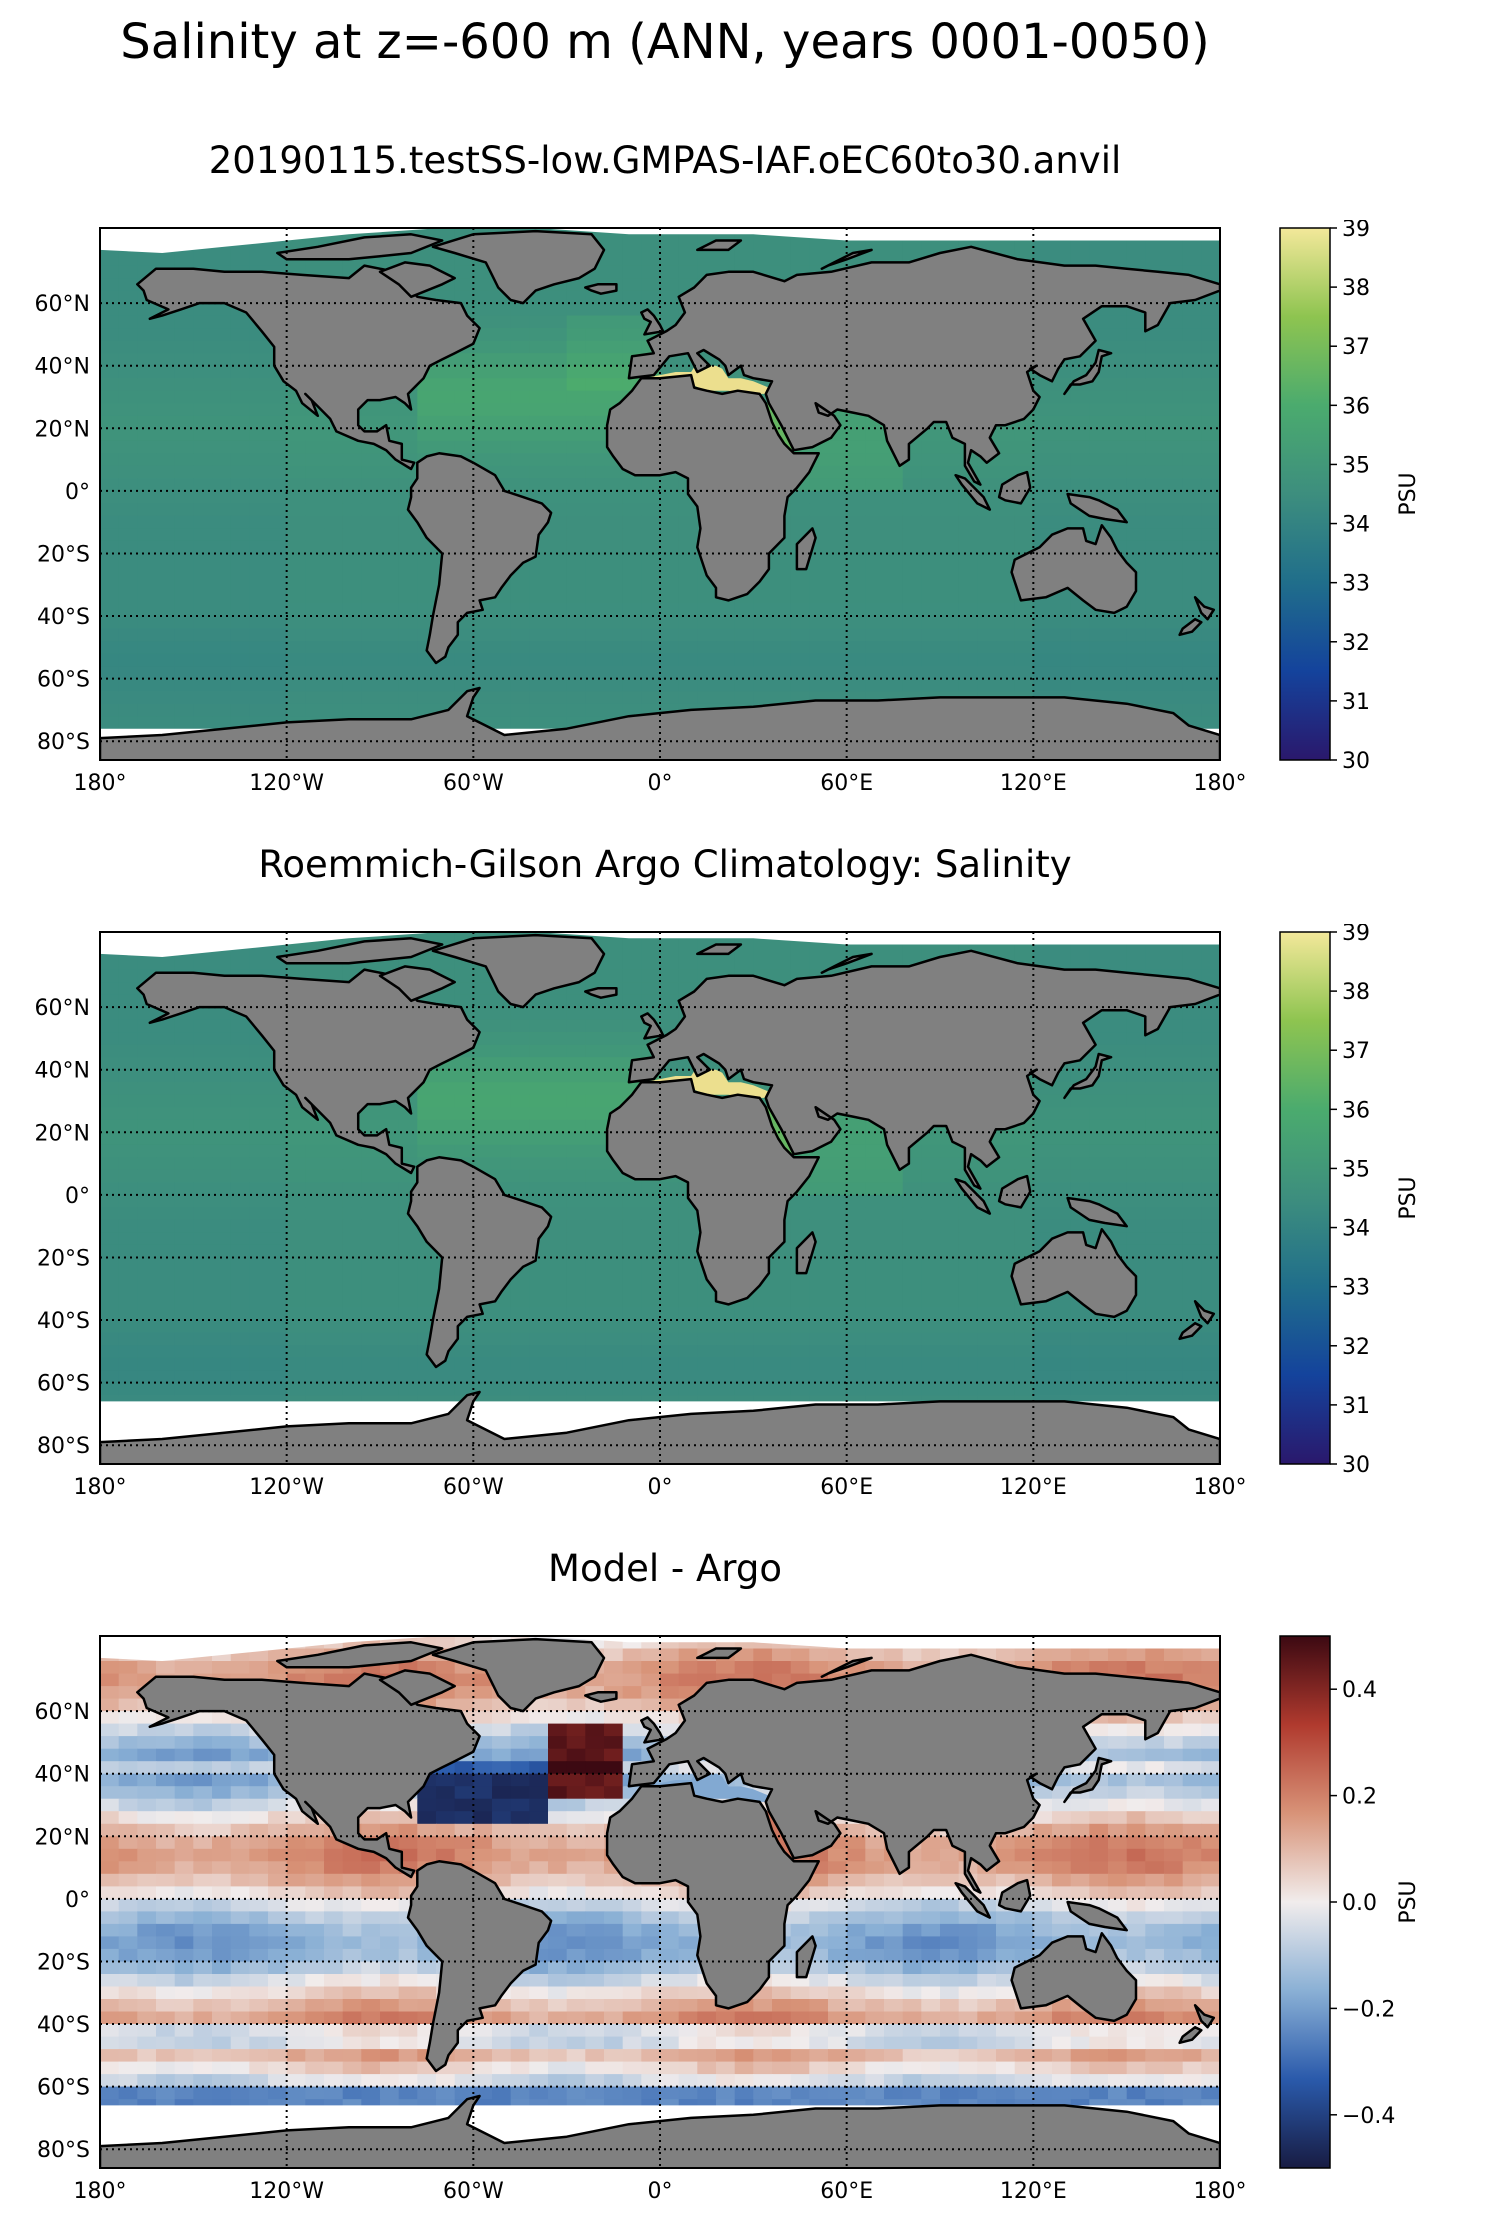 The width and height of the screenshot is (1487, 2235). Describe the element at coordinates (706, 378) in the screenshot. I see `mediterranean-sea` at that location.